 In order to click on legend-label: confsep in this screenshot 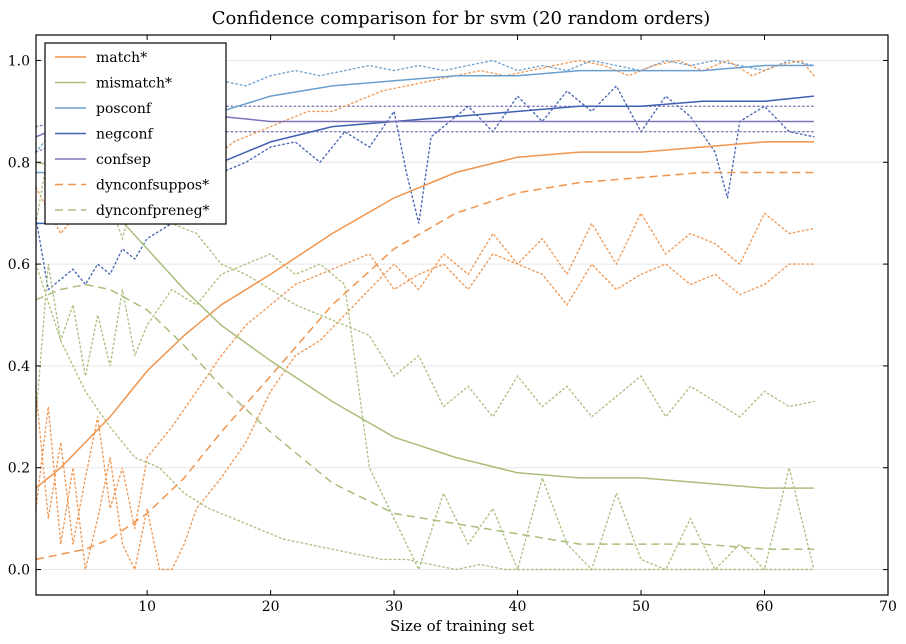, I will do `click(123, 160)`.